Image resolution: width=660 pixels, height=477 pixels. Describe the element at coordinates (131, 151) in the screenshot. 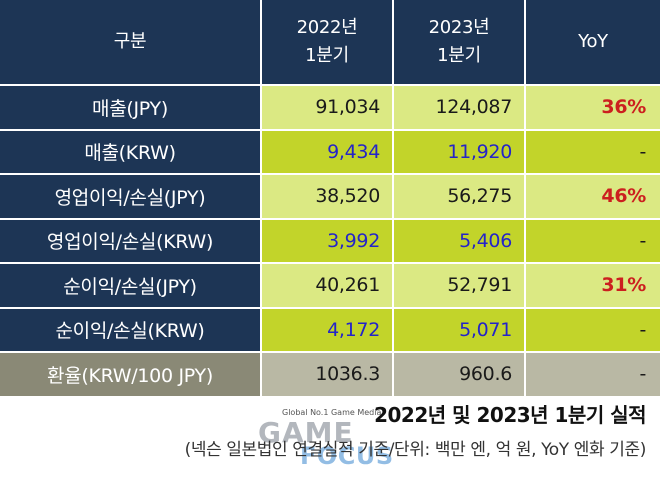

I see `row-label: 매출(KRW)` at that location.